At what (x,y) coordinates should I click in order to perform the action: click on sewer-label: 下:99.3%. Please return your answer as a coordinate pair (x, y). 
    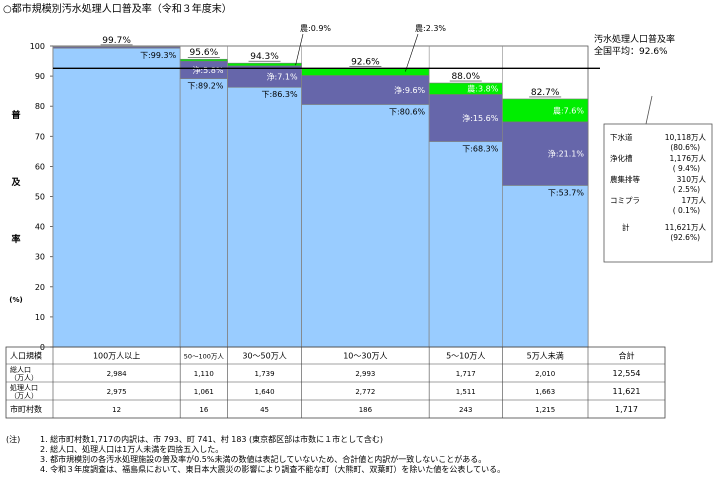
    Looking at the image, I should click on (158, 55).